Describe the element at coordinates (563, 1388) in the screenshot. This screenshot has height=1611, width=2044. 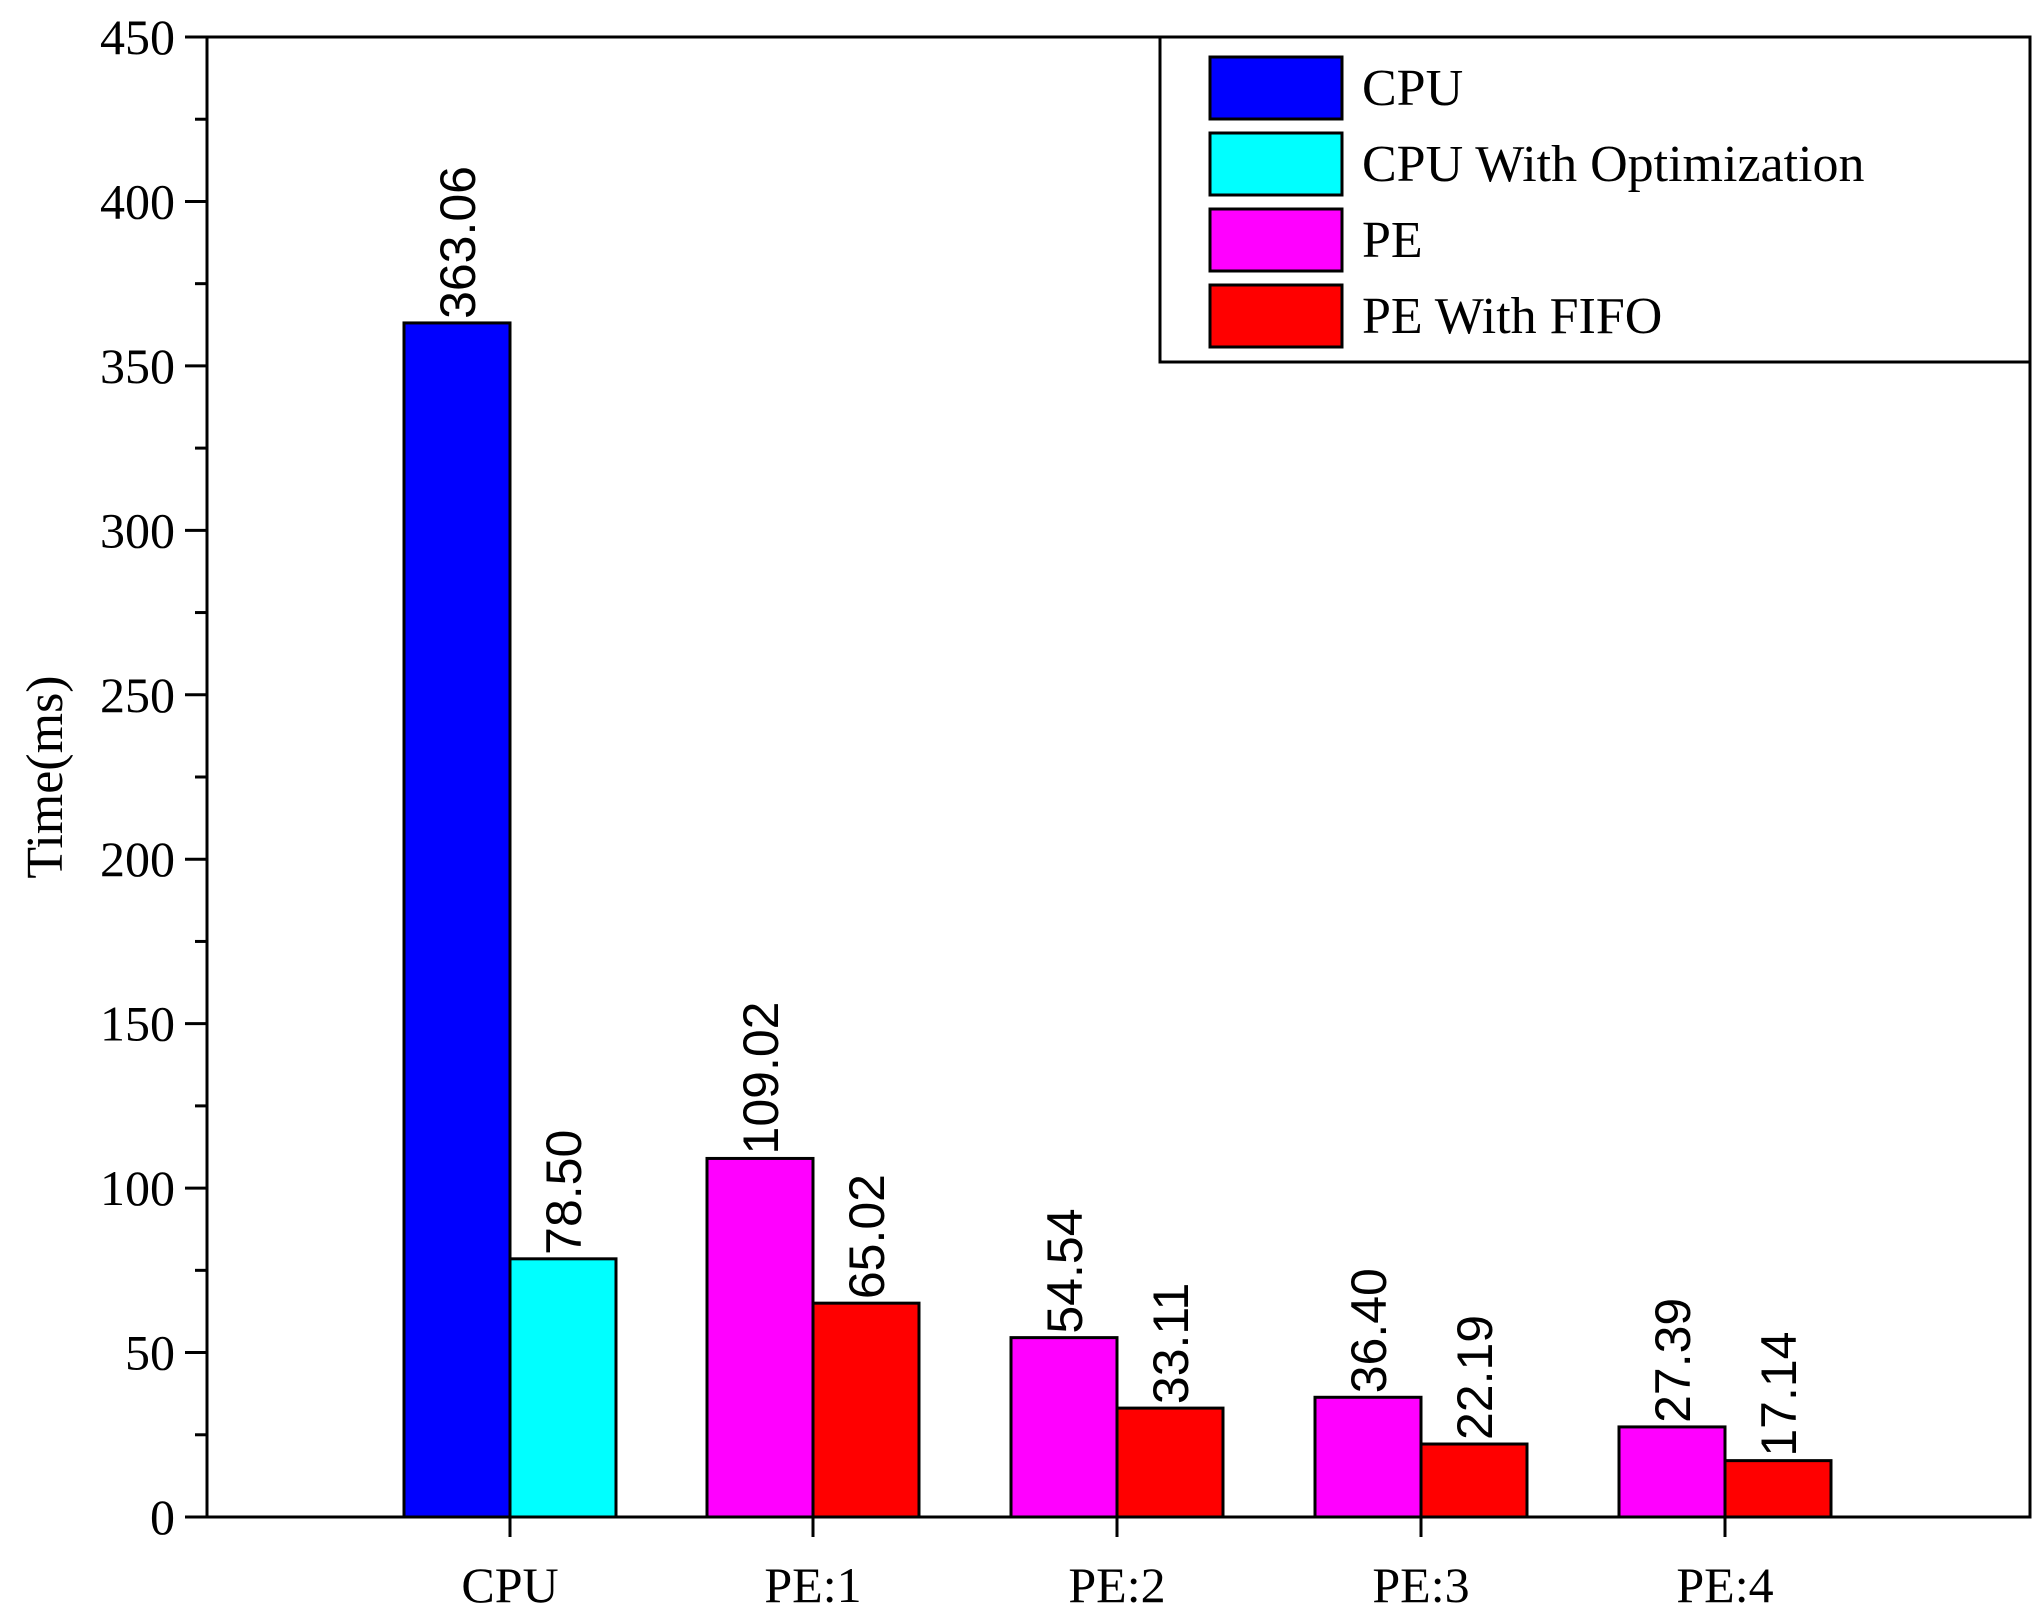
I see `bar-cpu-with-optimization-cpu` at that location.